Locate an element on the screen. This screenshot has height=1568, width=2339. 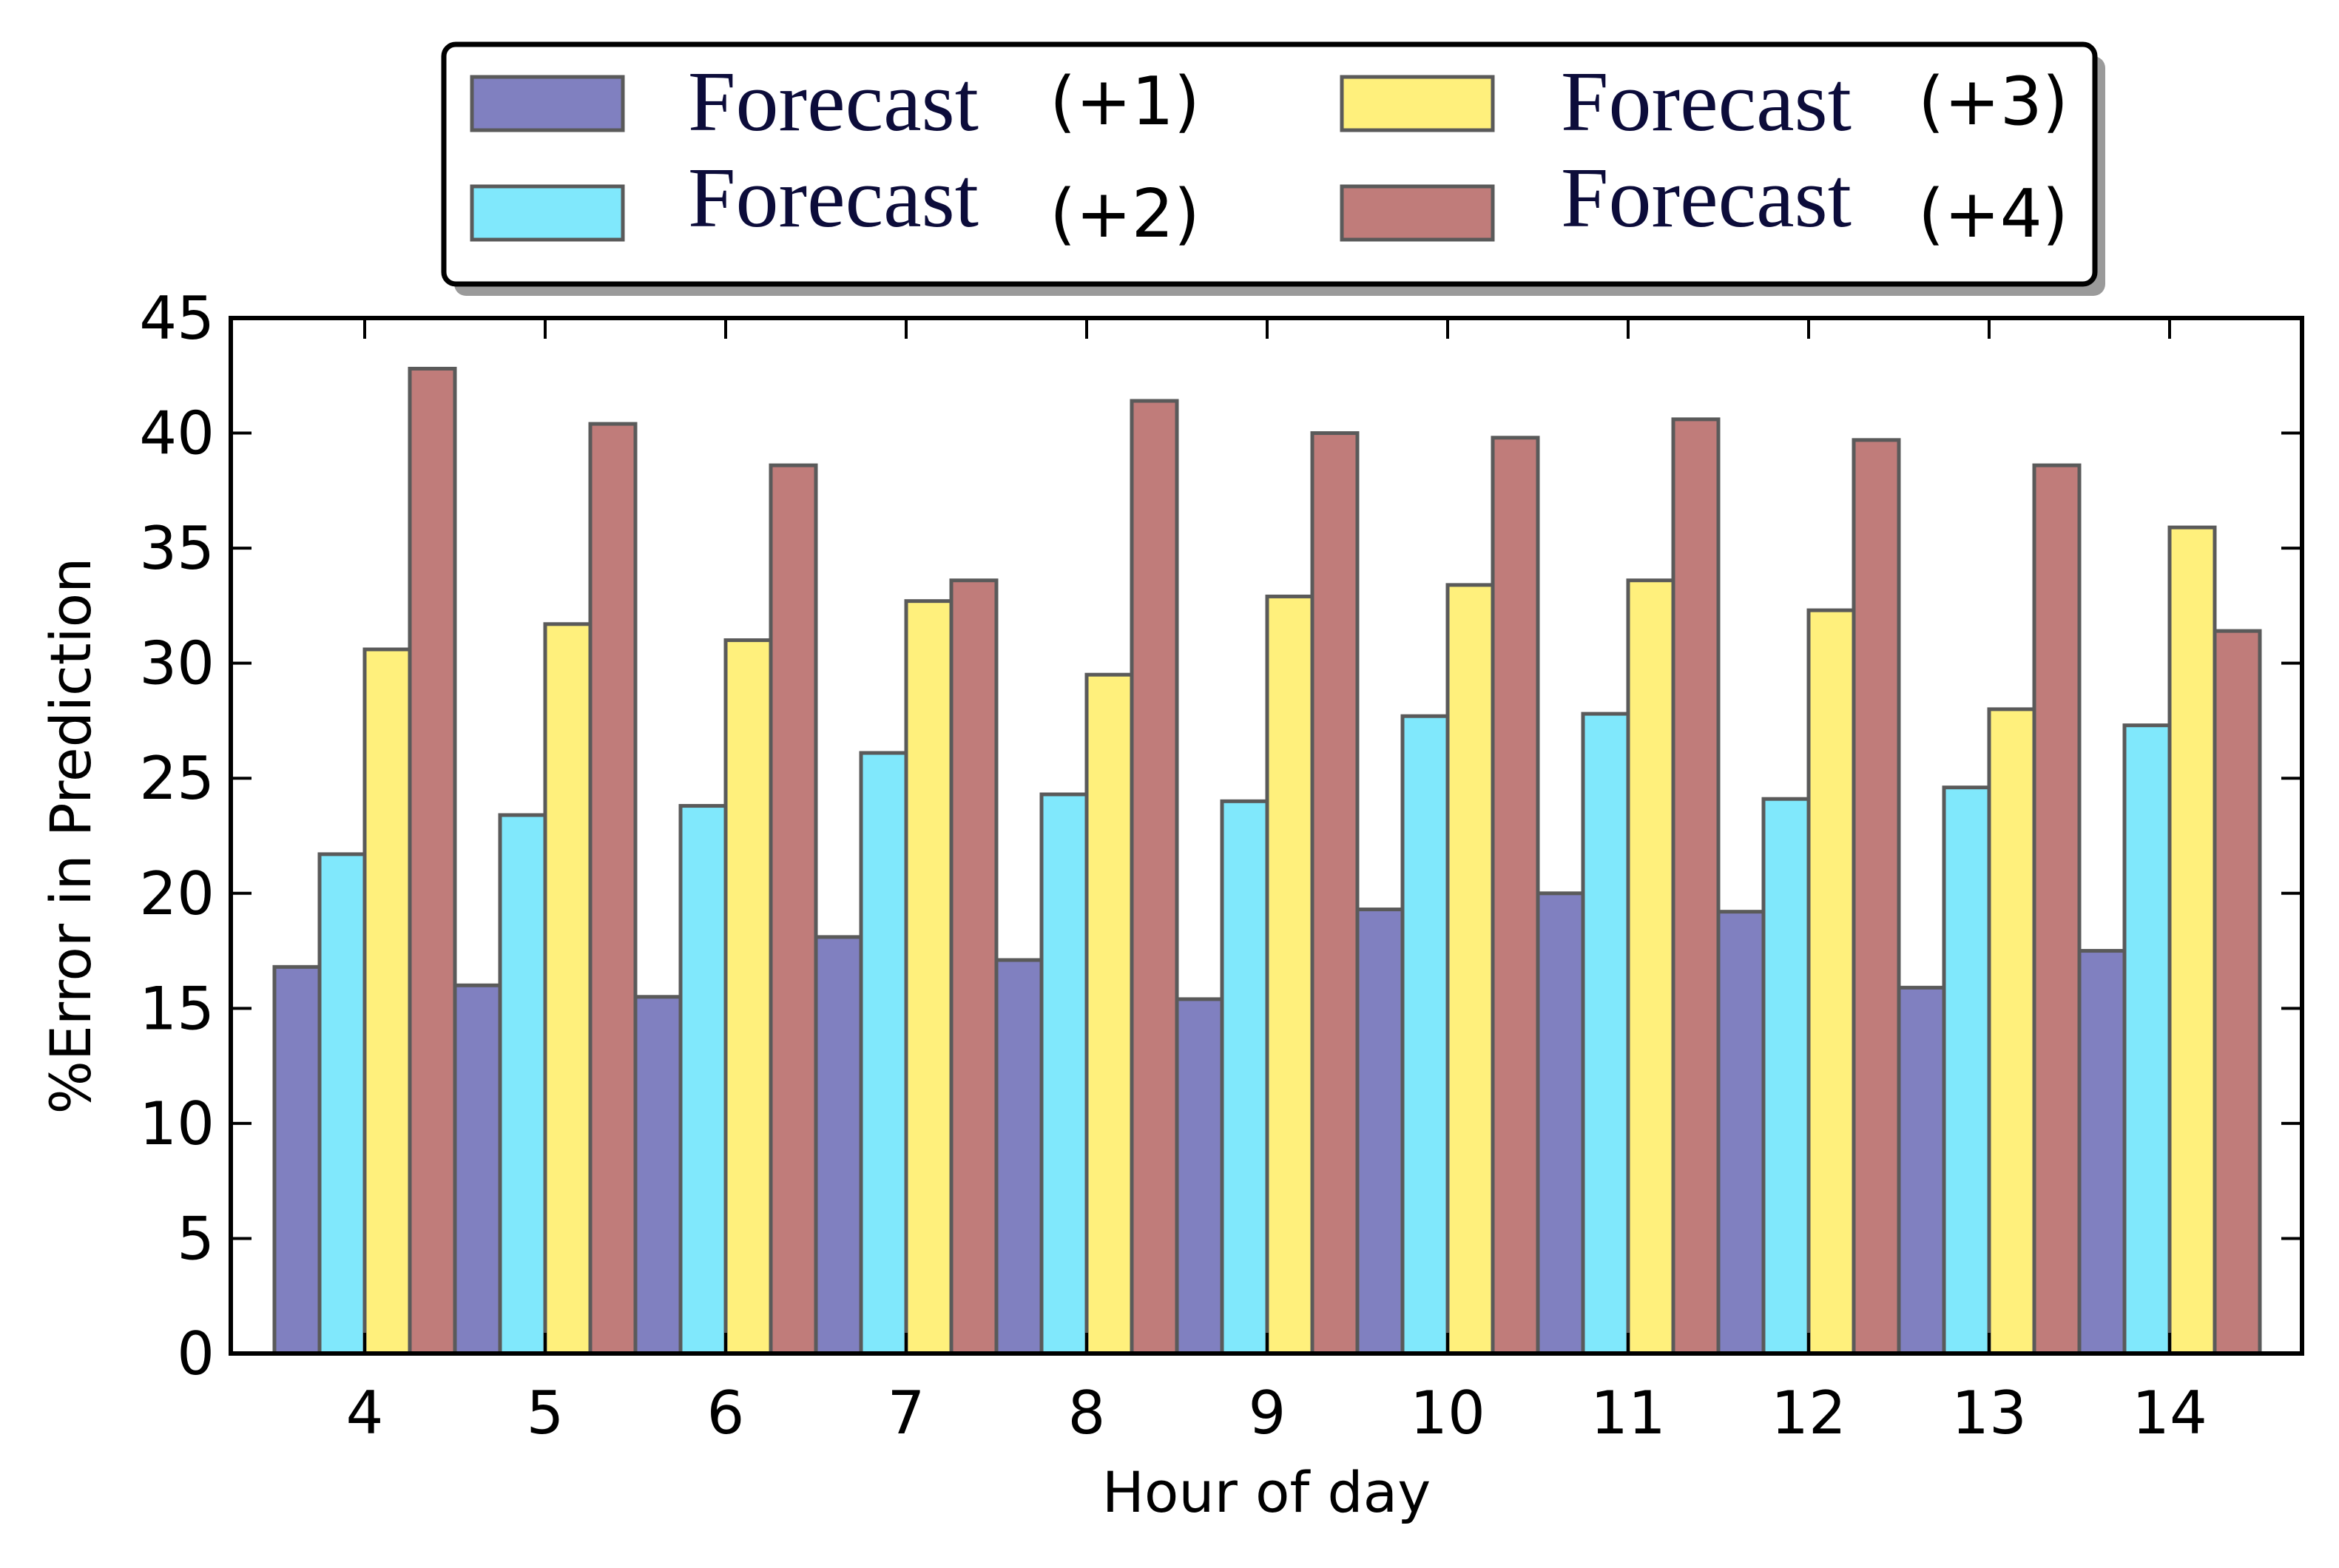
x-tick-label: 13 is located at coordinates (1989, 1413).